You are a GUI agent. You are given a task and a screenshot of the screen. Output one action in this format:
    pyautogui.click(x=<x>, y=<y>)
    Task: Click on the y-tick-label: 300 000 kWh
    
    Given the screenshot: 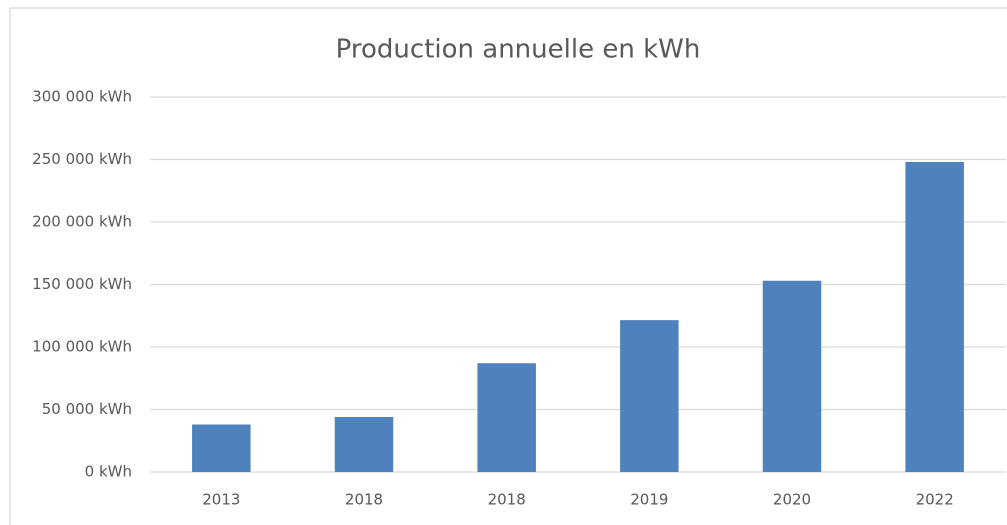 What is the action you would take?
    pyautogui.click(x=82, y=97)
    